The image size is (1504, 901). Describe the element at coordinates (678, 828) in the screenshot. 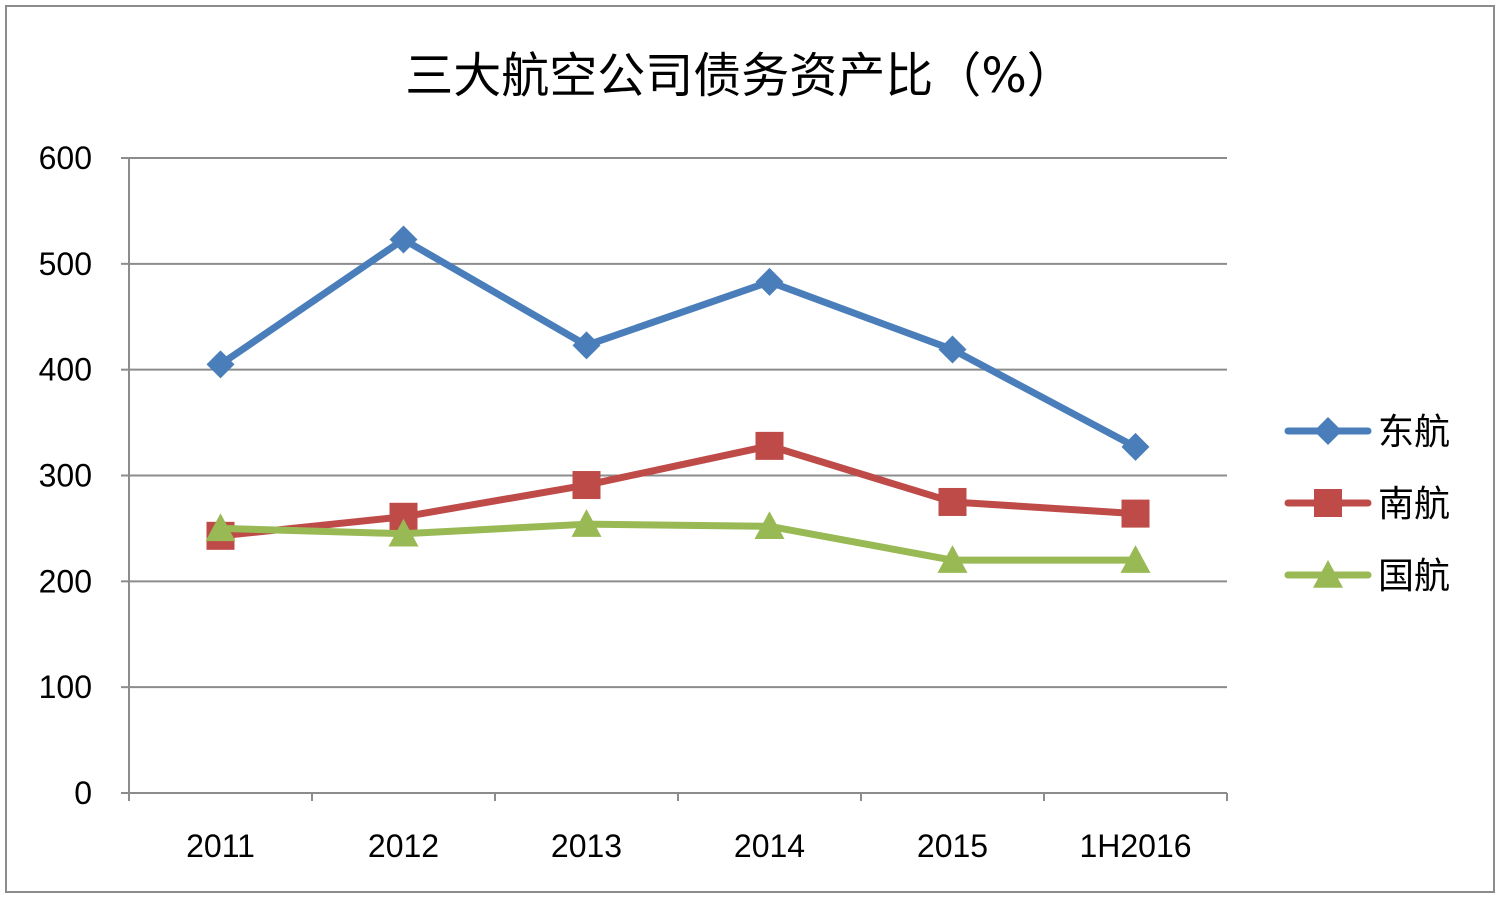

I see `x-axis-ticks: 2011 2012 2013 2014 2015 1H2016` at that location.